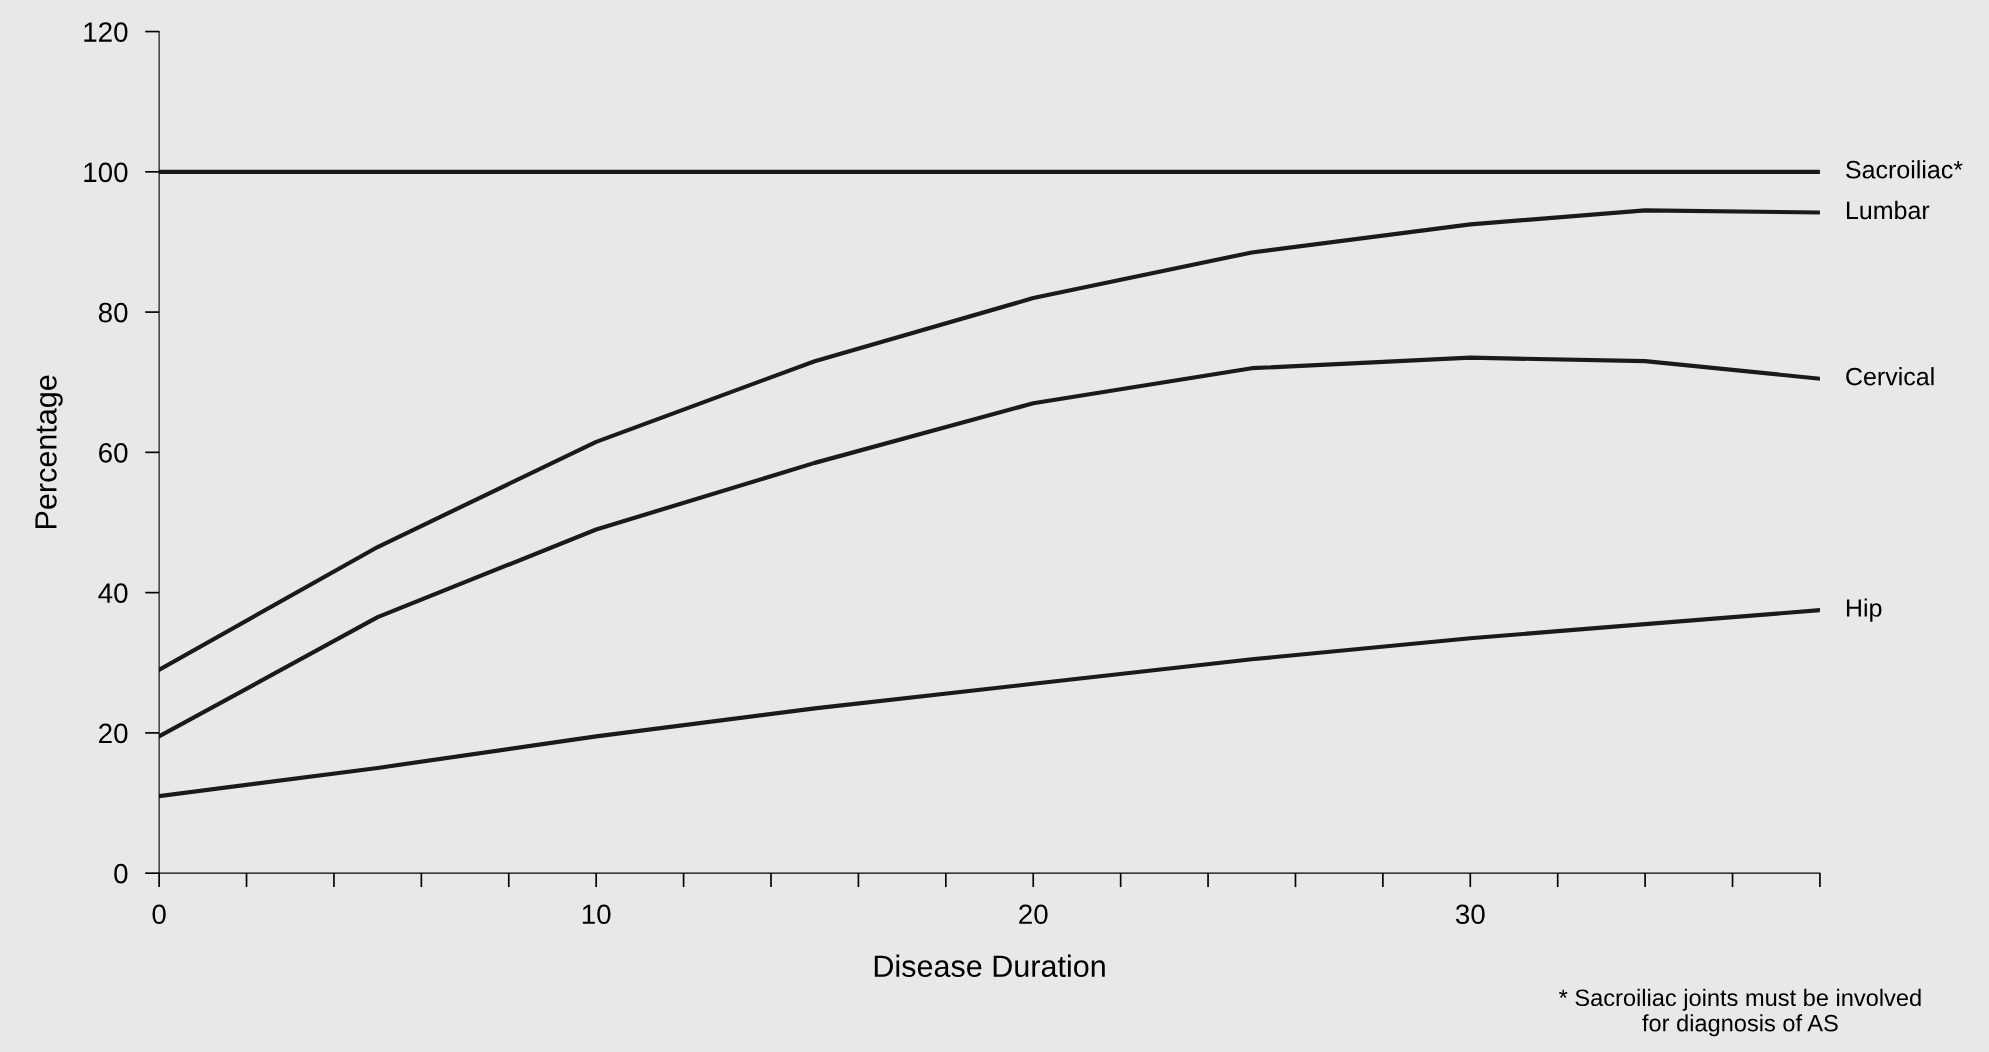 The width and height of the screenshot is (1989, 1052). I want to click on x-tick-label: 20, so click(1033, 914).